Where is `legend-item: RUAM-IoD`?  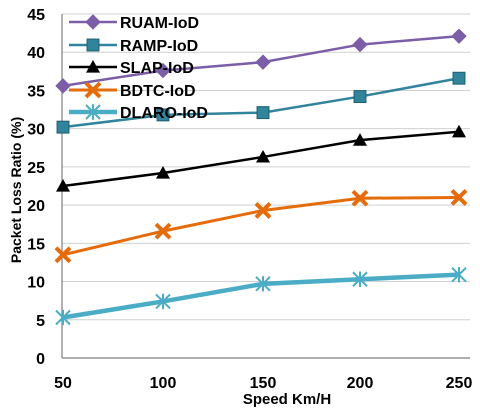 legend-item: RUAM-IoD is located at coordinates (134, 23).